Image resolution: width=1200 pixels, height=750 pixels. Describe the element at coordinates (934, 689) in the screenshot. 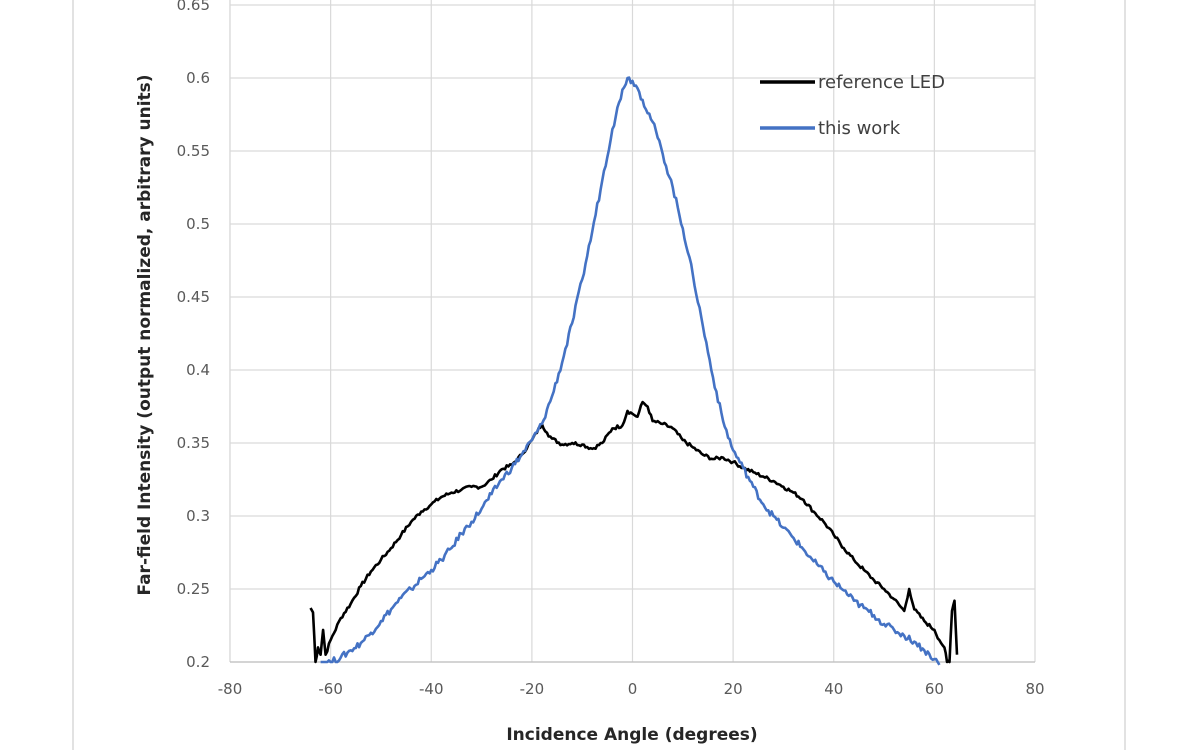

I see `x-tick-label: 60` at that location.